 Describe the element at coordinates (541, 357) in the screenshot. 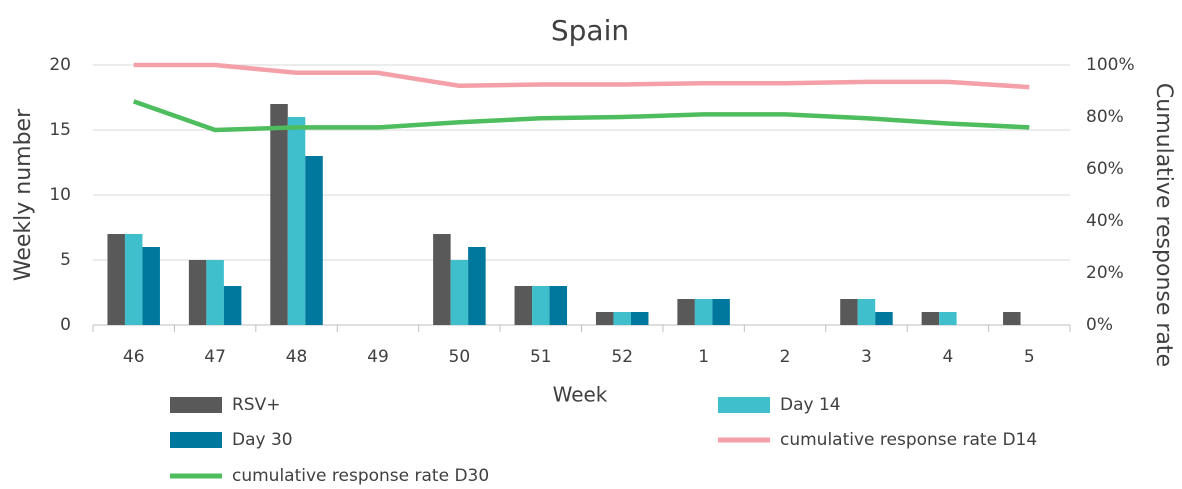

I see `x-tick-label: 51` at that location.